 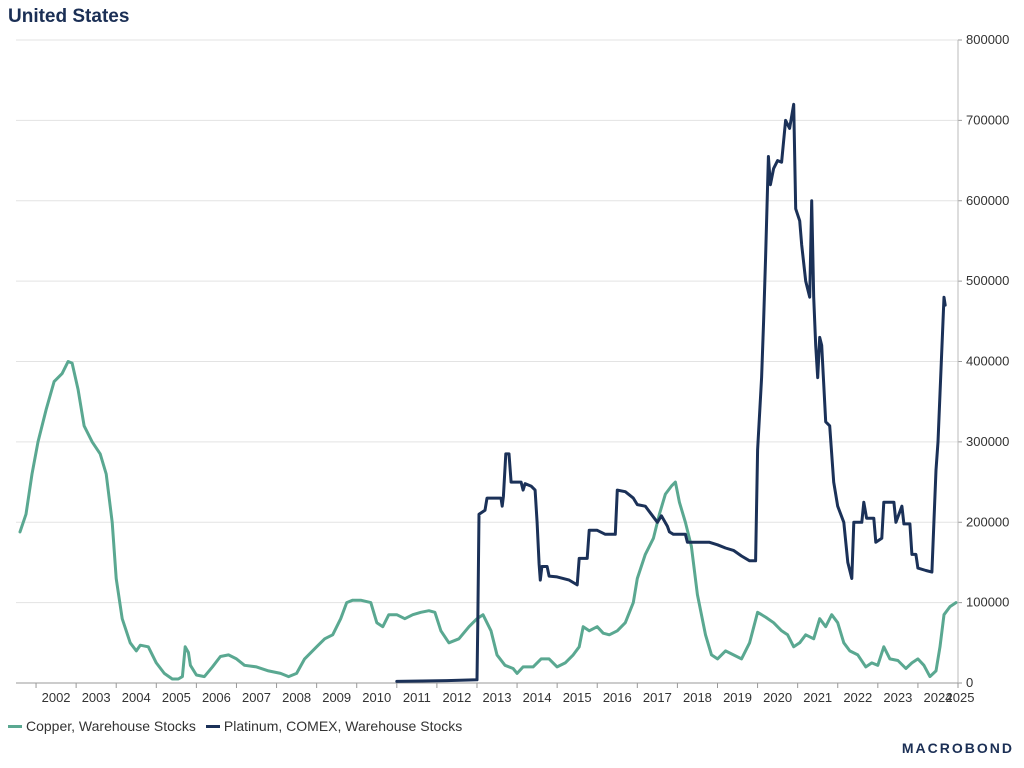 What do you see at coordinates (497, 697) in the screenshot?
I see `x-tick-label: 2013` at bounding box center [497, 697].